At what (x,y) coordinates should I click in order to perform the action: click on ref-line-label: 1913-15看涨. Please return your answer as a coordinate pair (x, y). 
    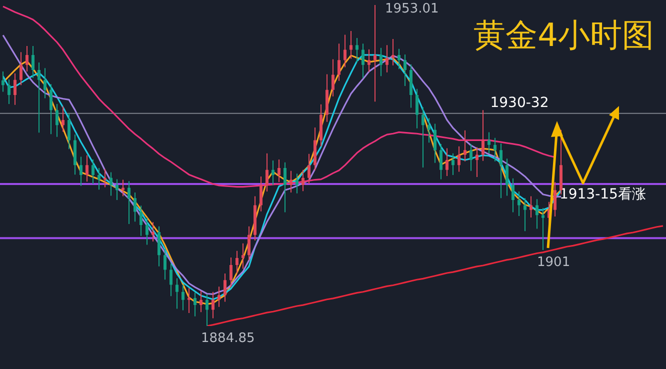
    Looking at the image, I should click on (602, 194).